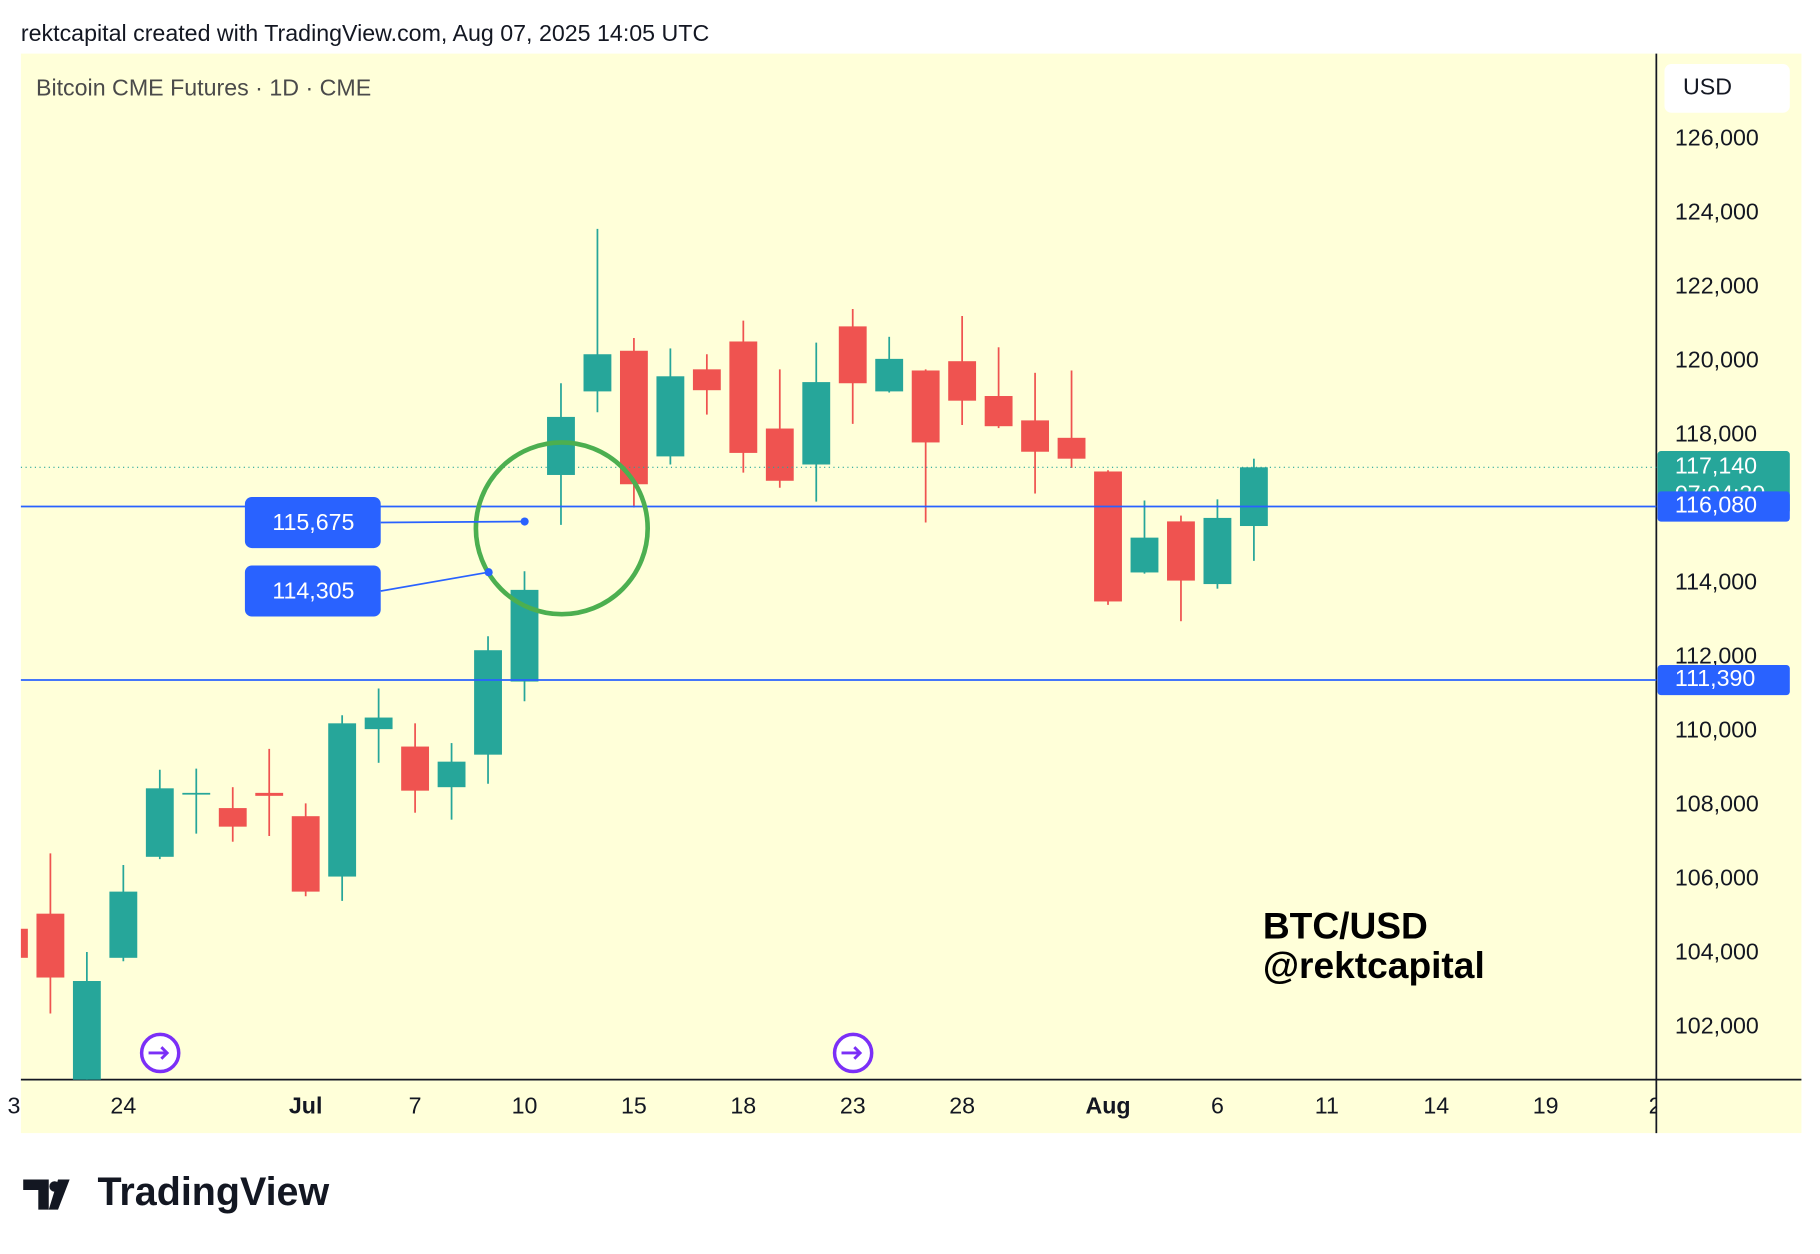  Describe the element at coordinates (1716, 505) in the screenshot. I see `level-label: 116,080` at that location.